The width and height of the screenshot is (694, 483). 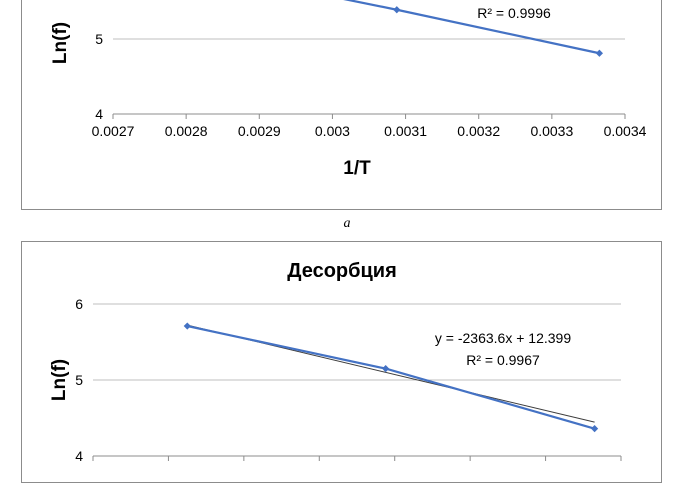 What do you see at coordinates (514, 13) in the screenshot?
I see `trendline-annotation: R² = 0.9996` at bounding box center [514, 13].